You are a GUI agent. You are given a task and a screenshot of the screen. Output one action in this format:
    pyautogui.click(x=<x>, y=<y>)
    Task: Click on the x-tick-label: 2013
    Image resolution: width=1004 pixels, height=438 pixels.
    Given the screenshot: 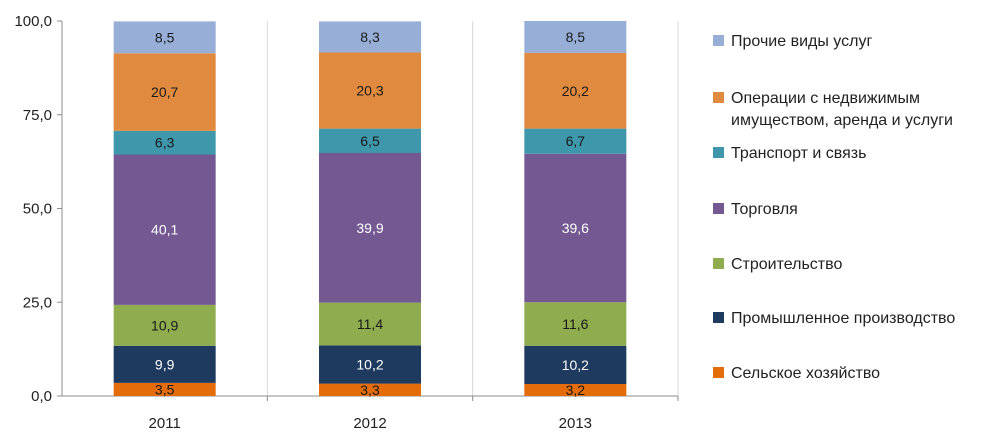 What is the action you would take?
    pyautogui.click(x=575, y=423)
    